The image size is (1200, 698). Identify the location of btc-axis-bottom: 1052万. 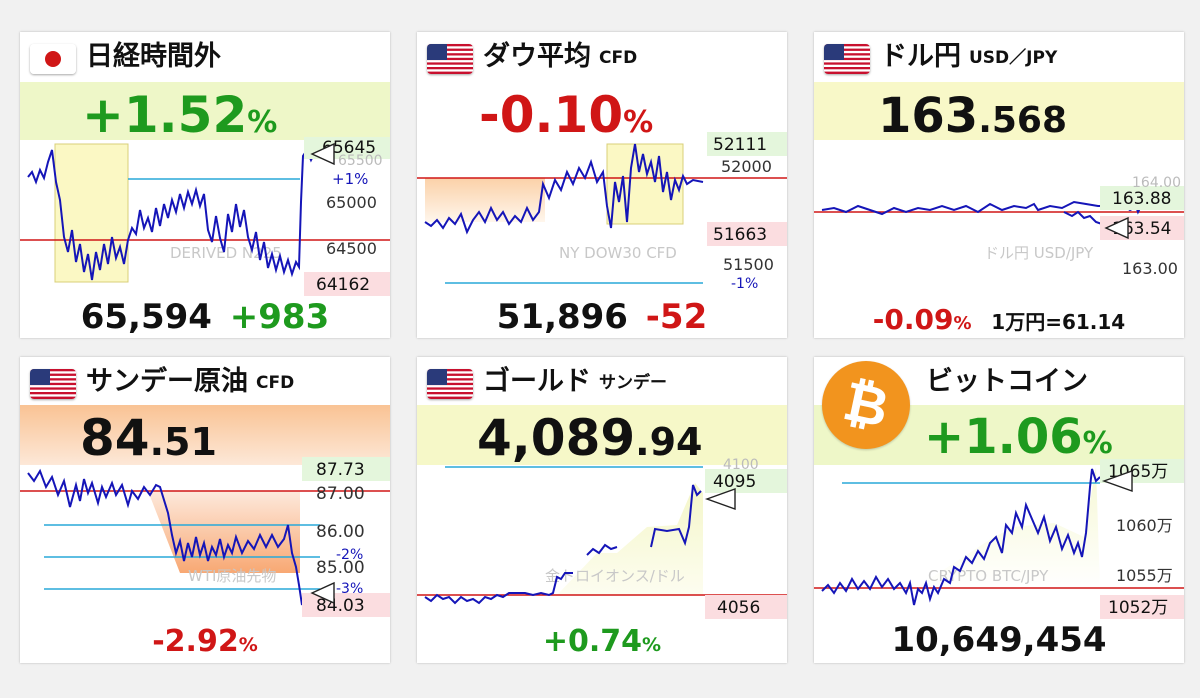
(1138, 608).